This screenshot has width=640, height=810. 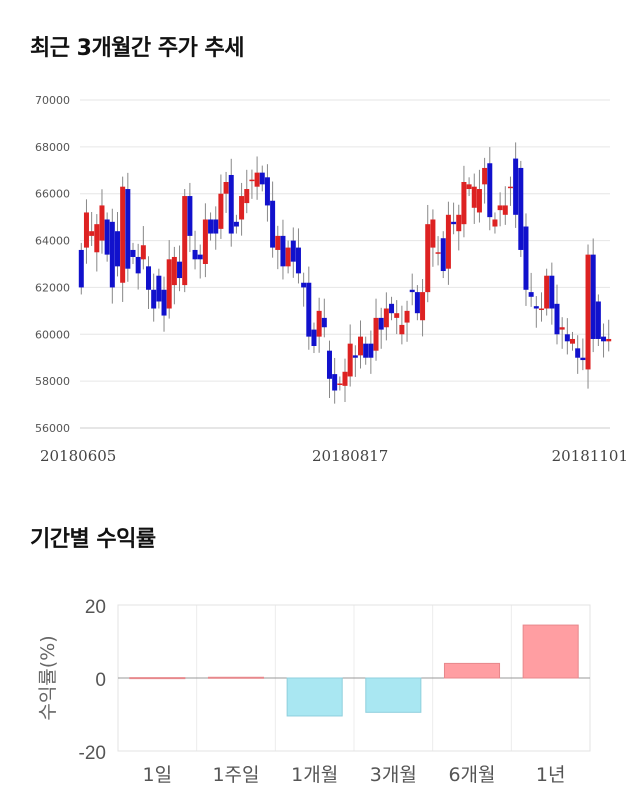 What do you see at coordinates (52, 334) in the screenshot?
I see `price-axis-tick-label: 60000` at bounding box center [52, 334].